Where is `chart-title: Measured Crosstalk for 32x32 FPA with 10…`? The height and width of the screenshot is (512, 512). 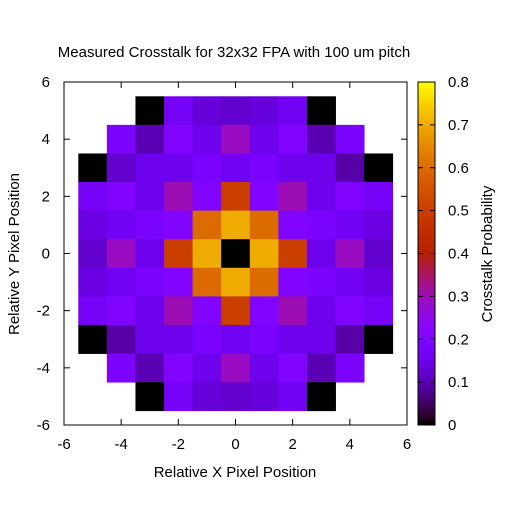
chart-title: Measured Crosstalk for 32x32 FPA with 10… is located at coordinates (234, 52).